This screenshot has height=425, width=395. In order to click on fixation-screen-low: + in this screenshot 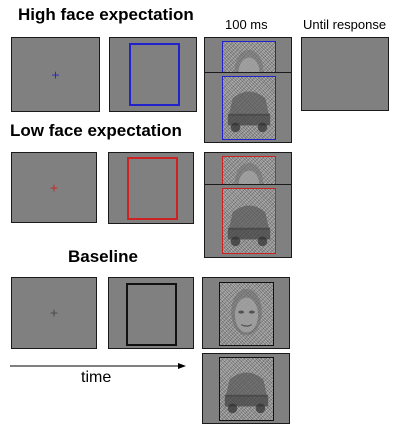, I will do `click(54, 187)`.